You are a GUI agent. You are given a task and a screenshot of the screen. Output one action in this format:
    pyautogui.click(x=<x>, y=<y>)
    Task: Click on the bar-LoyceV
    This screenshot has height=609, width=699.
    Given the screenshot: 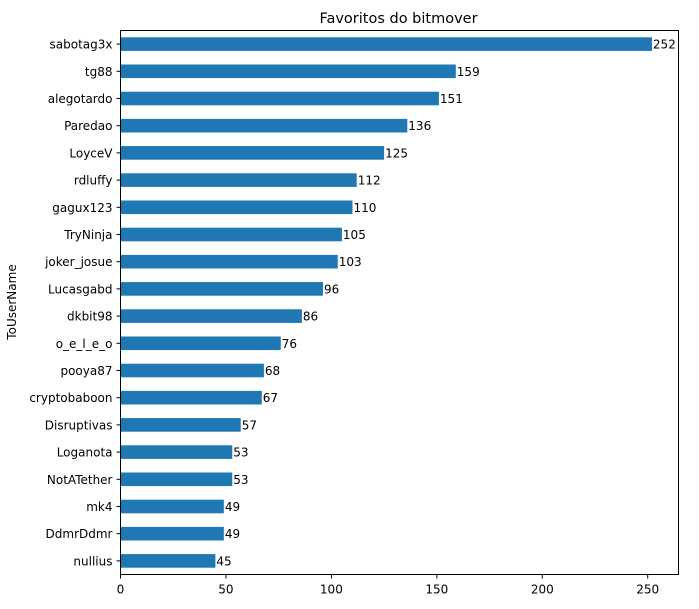 What is the action you would take?
    pyautogui.click(x=252, y=153)
    